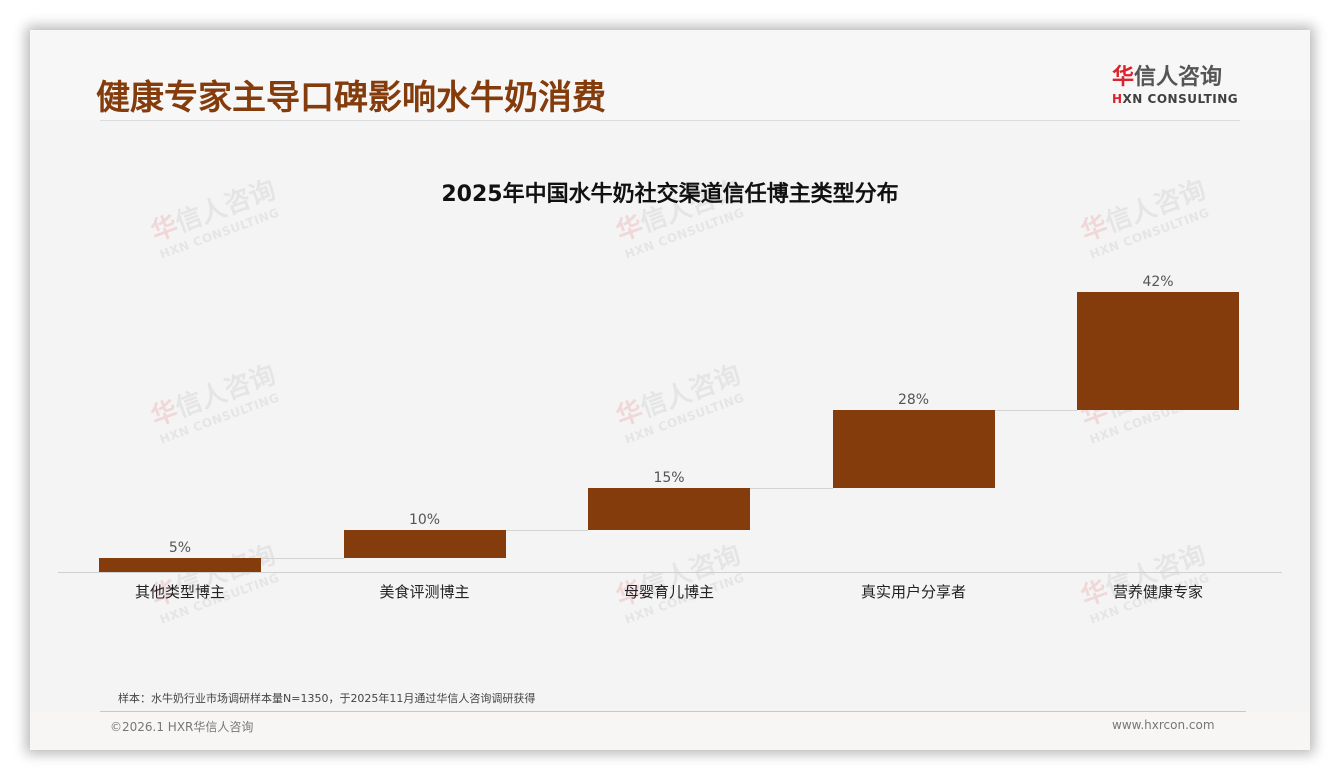 The image size is (1340, 780). I want to click on x-axis-line, so click(670, 572).